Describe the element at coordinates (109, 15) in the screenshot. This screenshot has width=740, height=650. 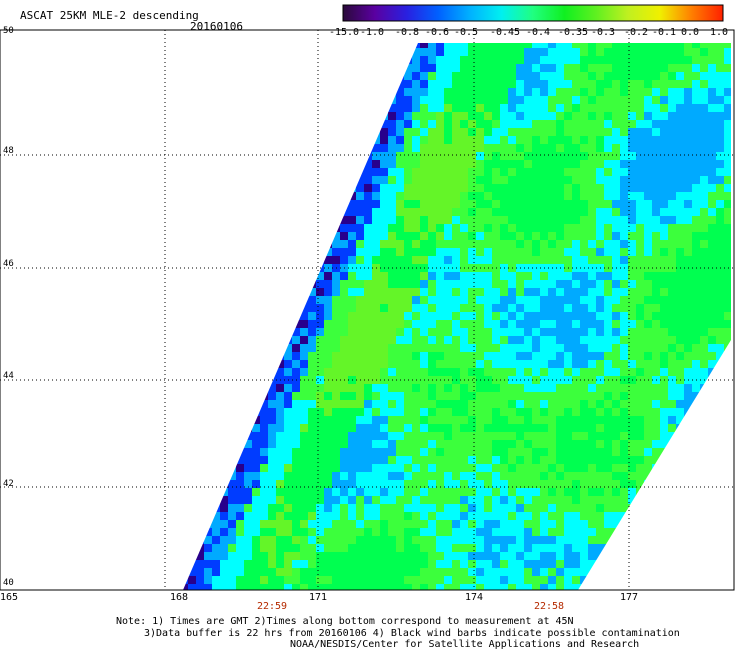
I see `map-title: ASCAT 25KM MLE-2 descending` at that location.